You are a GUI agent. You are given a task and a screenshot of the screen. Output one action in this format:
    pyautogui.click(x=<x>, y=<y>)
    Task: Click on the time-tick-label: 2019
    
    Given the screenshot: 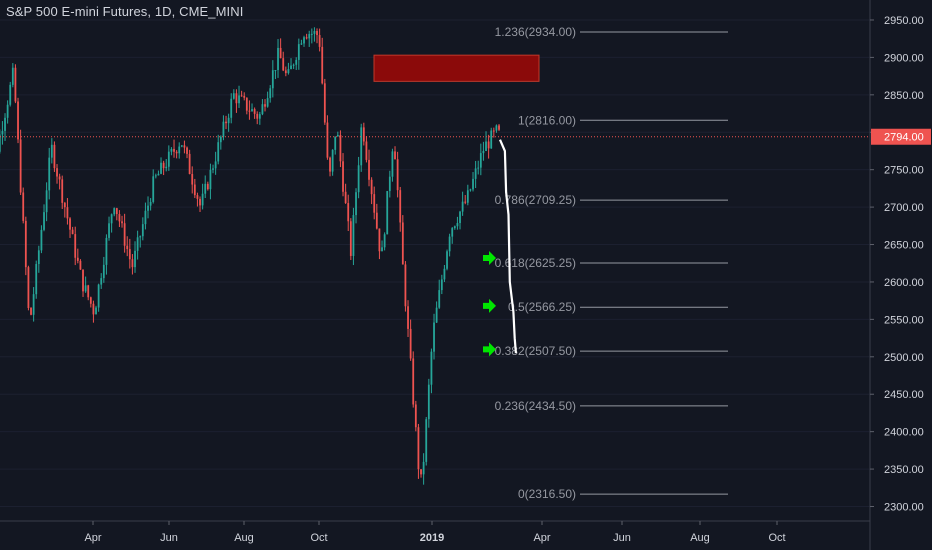 What is the action you would take?
    pyautogui.click(x=432, y=538)
    